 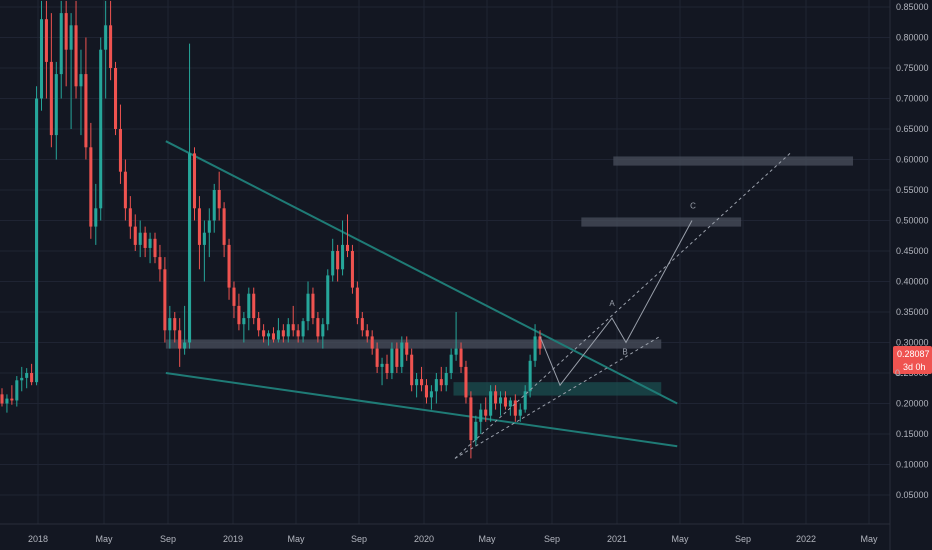 I want to click on countdown-label: 3d 0h, so click(x=914, y=367).